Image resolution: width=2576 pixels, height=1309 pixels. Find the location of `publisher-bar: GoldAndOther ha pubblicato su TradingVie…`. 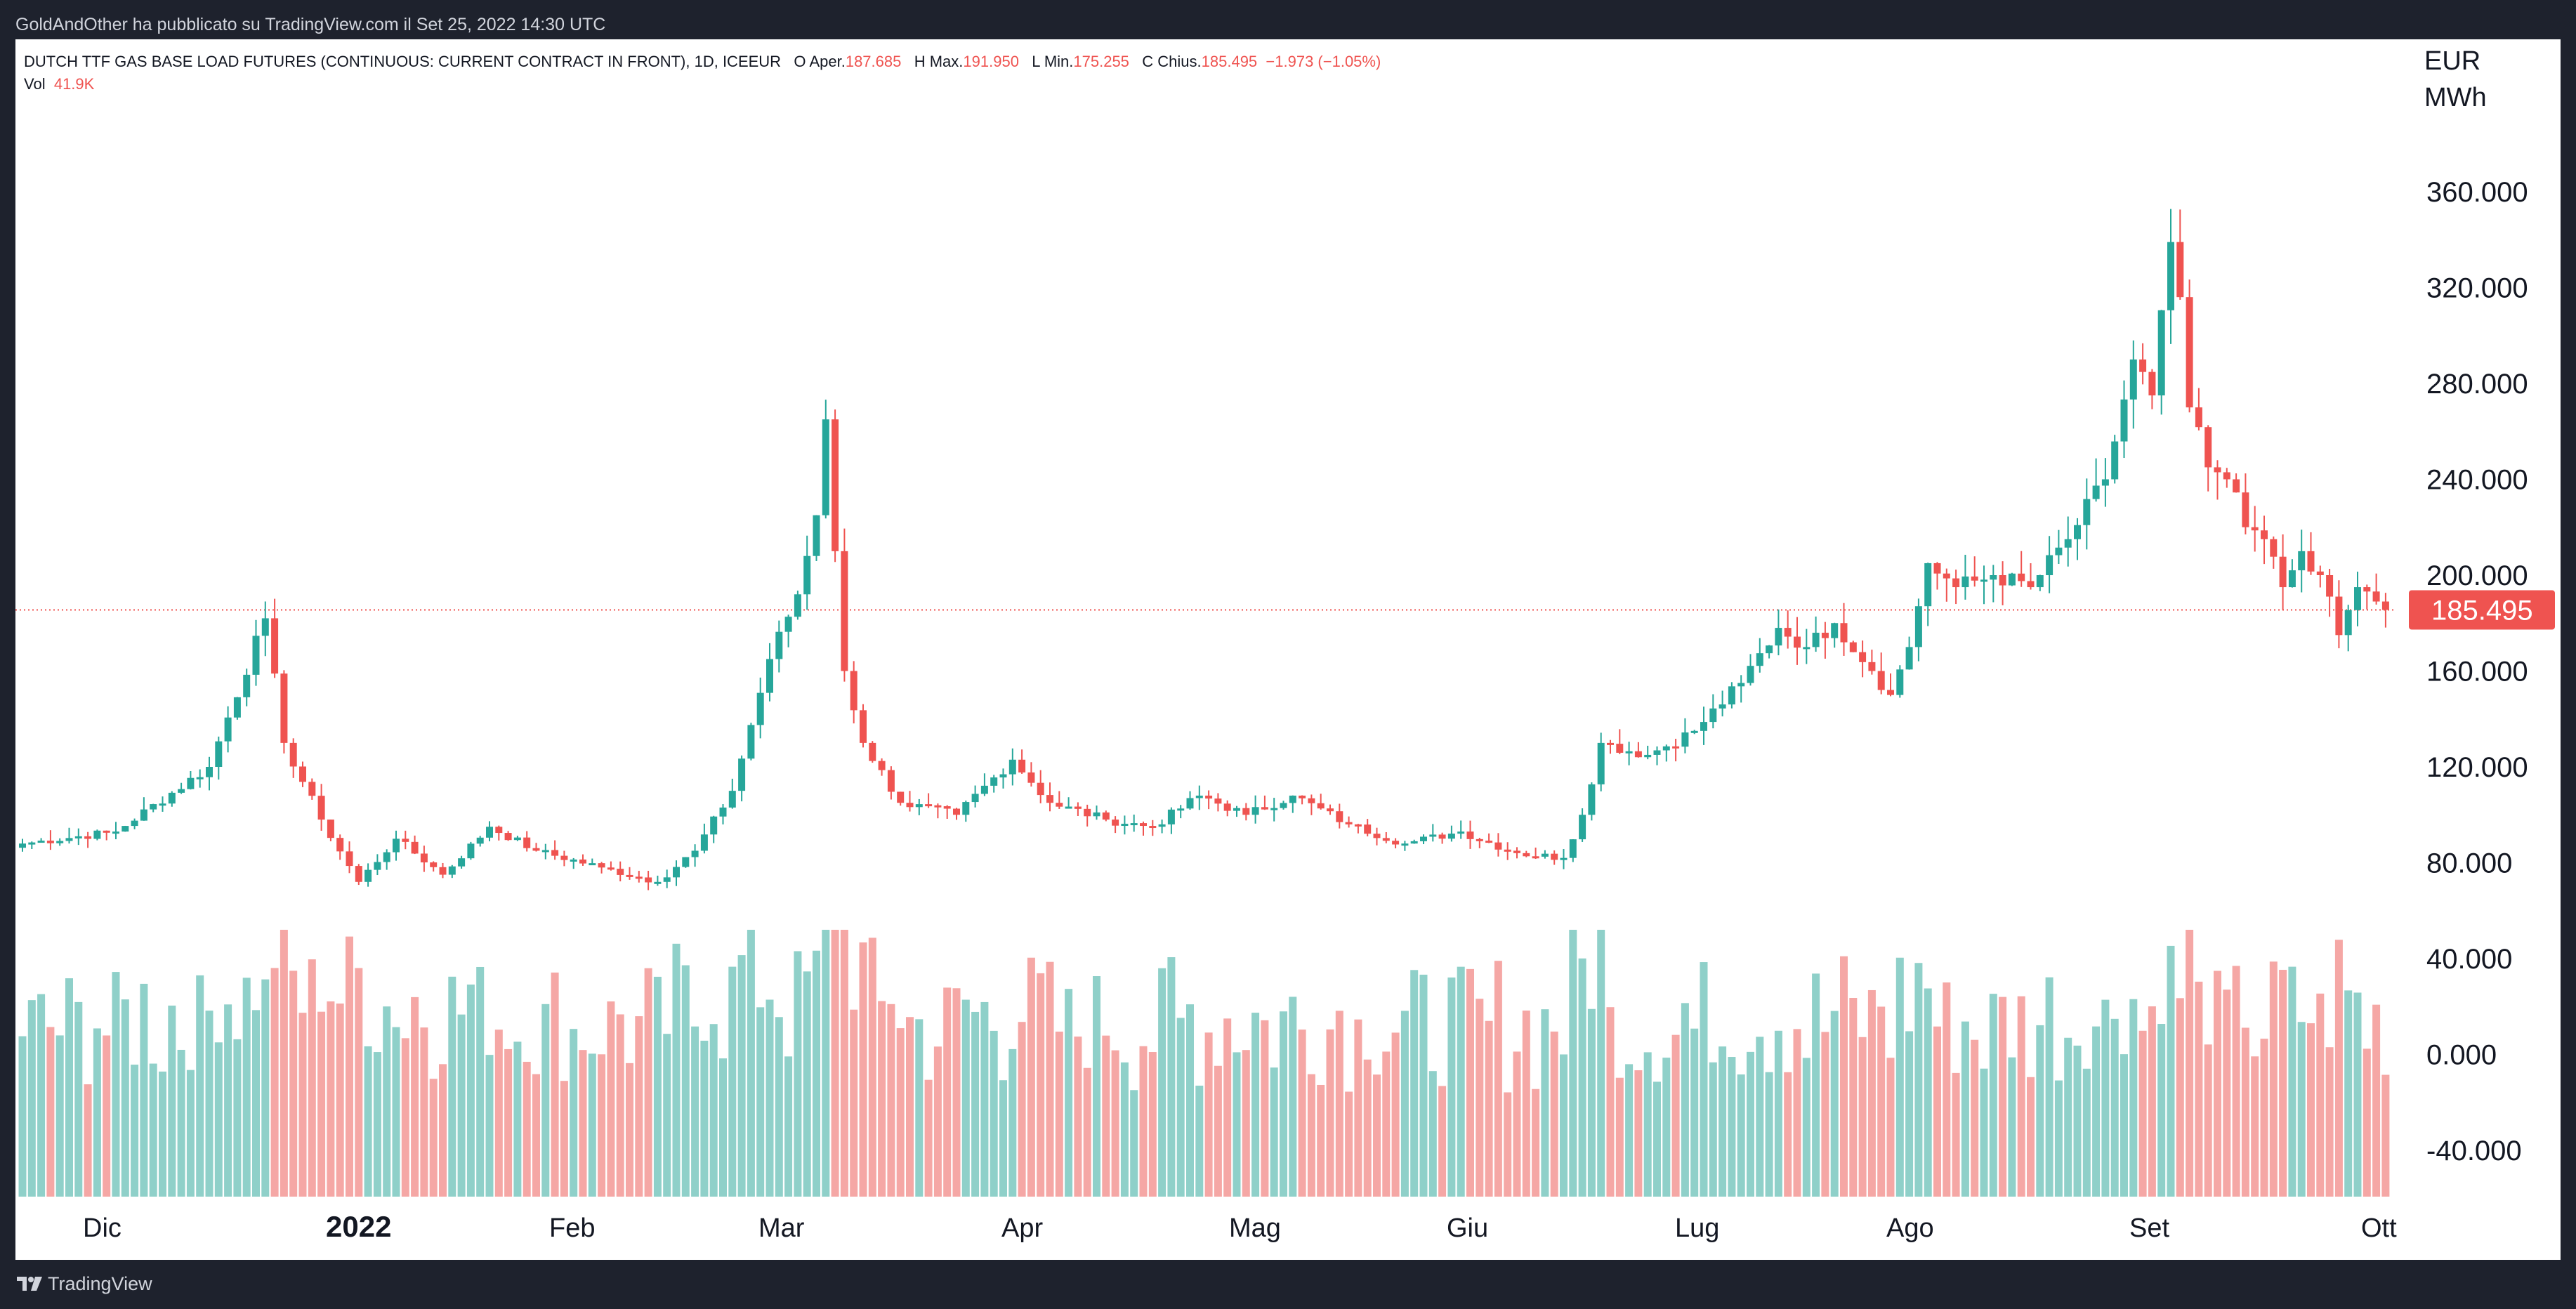

publisher-bar: GoldAndOther ha pubblicato su TradingVie… is located at coordinates (1288, 19).